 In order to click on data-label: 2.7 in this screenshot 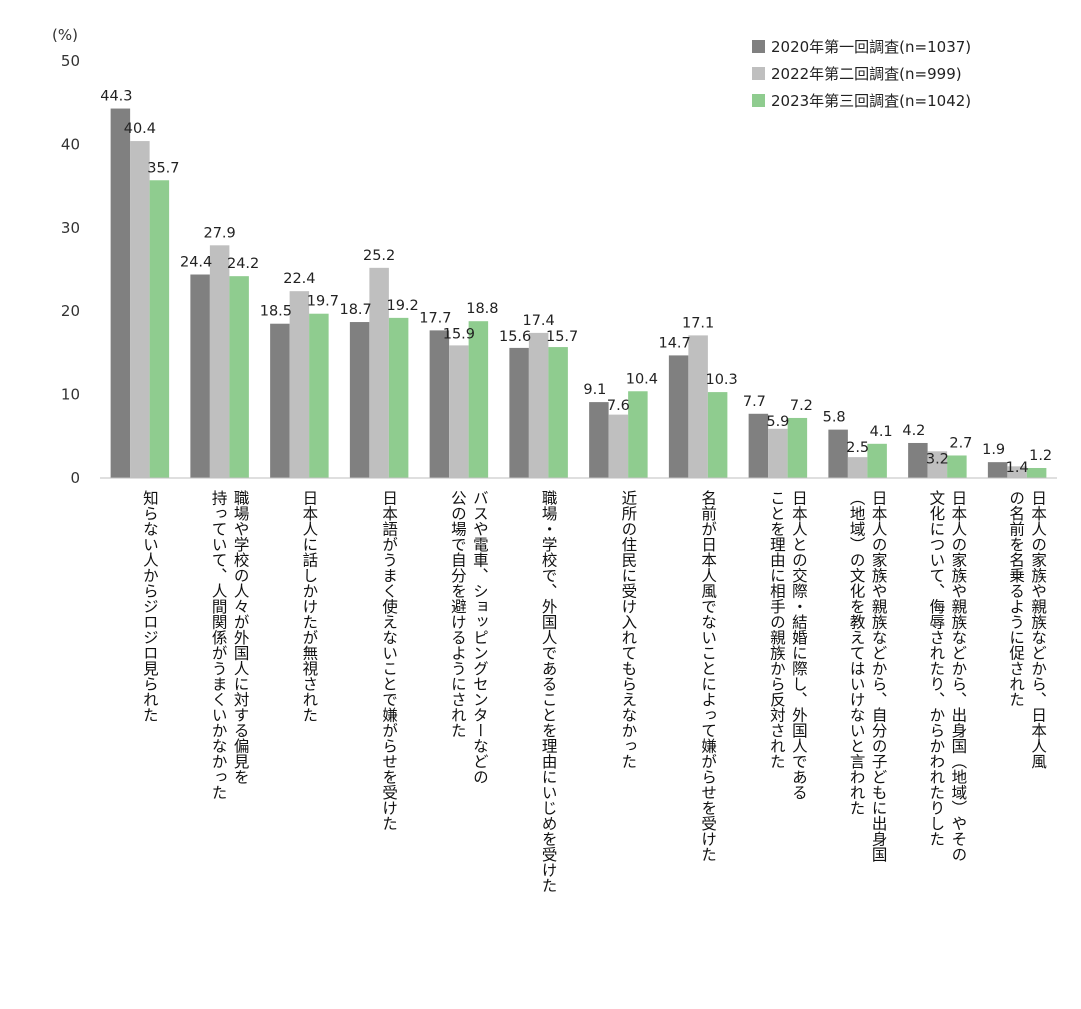, I will do `click(960, 443)`.